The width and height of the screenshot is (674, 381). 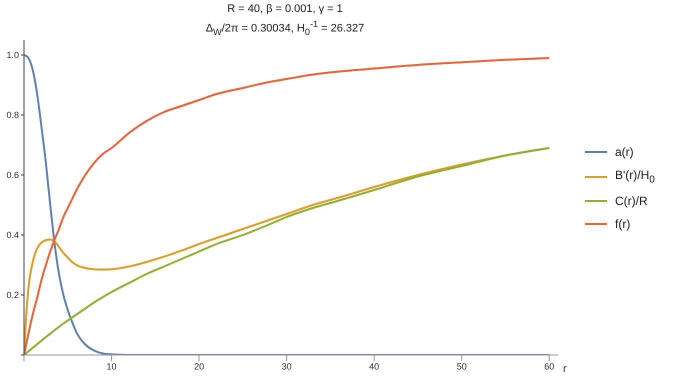 I want to click on y-tick-label: 1.0, so click(x=12, y=55).